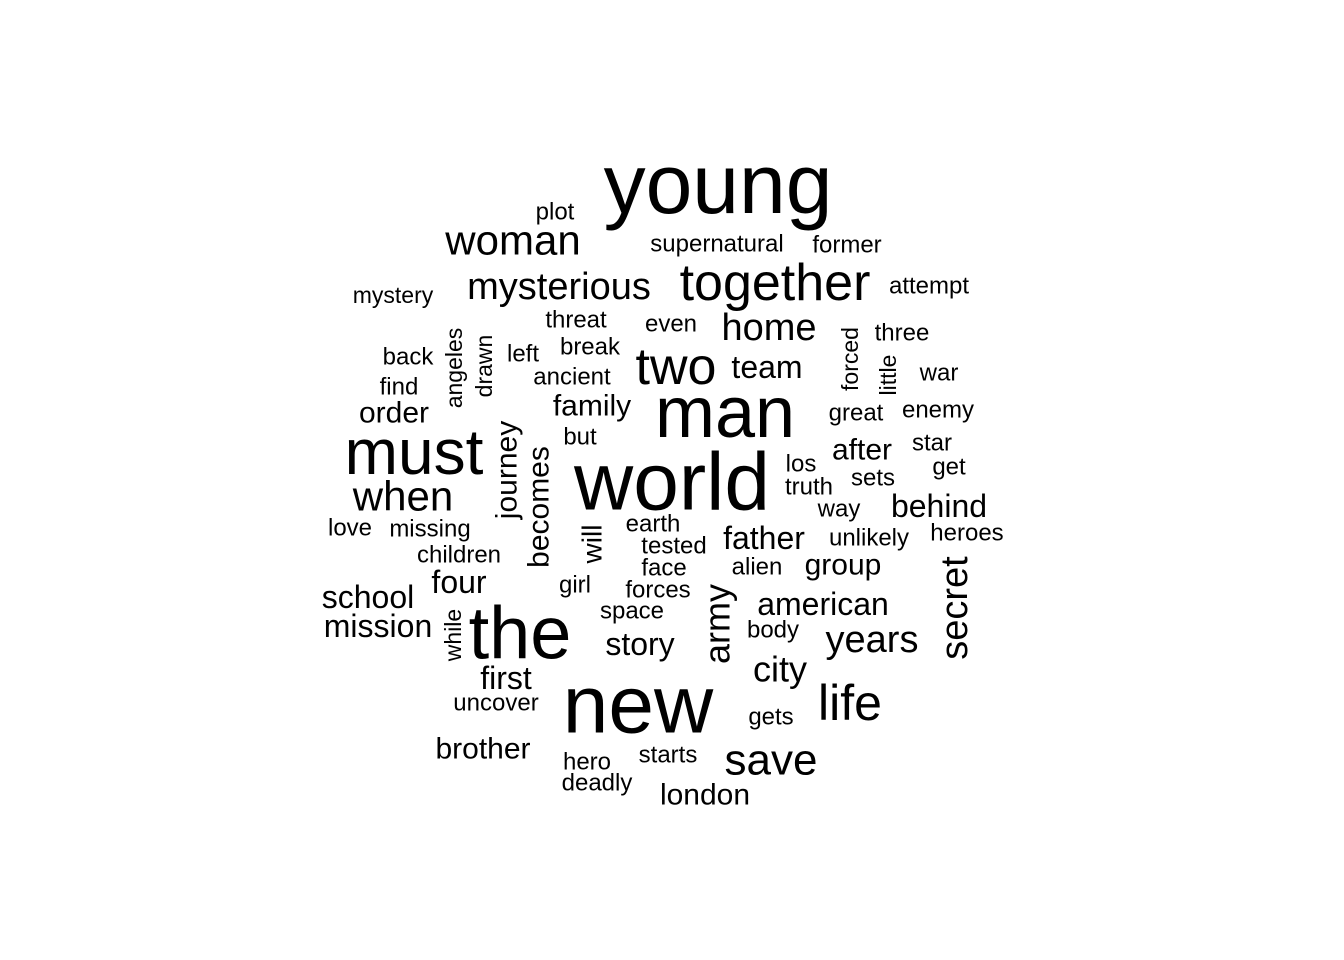 This screenshot has height=960, width=1344. I want to click on word-first: first, so click(506, 678).